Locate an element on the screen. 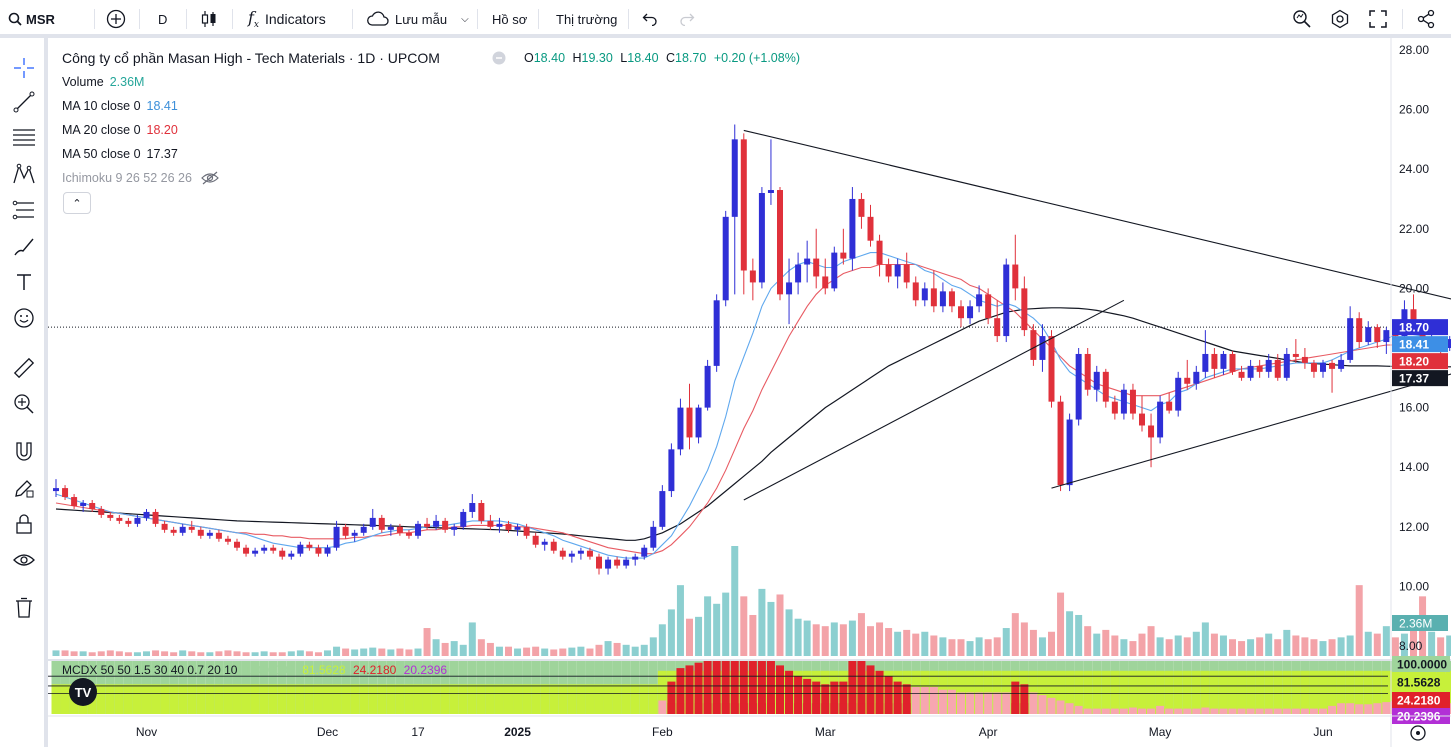  close-value: 18.70 is located at coordinates (691, 58).